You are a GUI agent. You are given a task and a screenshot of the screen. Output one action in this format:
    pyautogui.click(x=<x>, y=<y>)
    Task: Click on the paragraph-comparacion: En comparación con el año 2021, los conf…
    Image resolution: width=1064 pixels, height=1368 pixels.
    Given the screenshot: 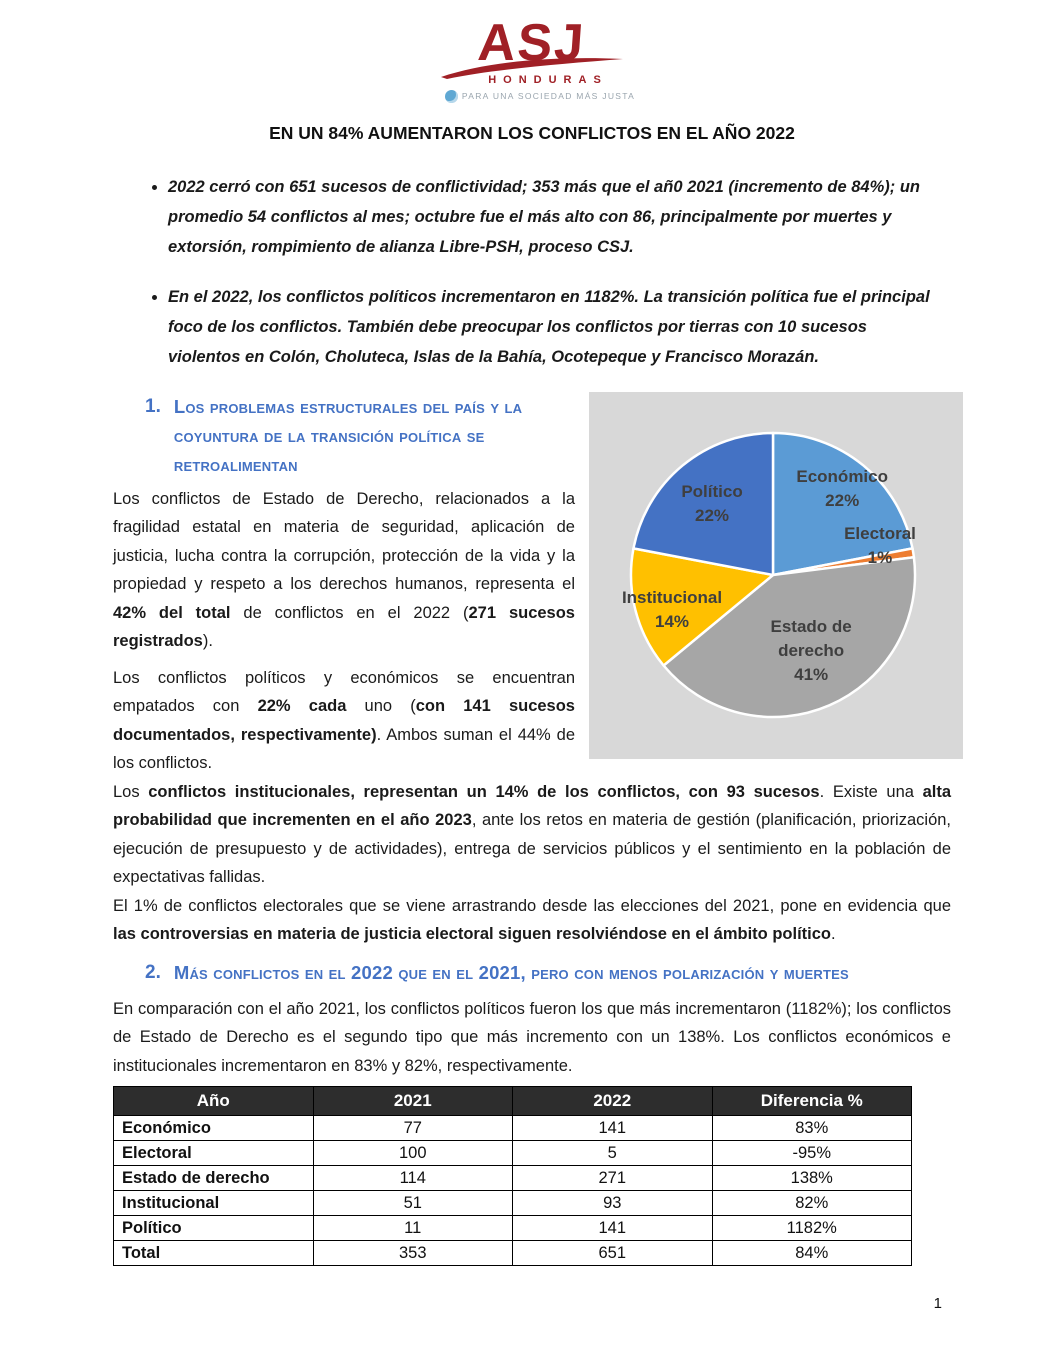 What is the action you would take?
    pyautogui.click(x=532, y=1037)
    